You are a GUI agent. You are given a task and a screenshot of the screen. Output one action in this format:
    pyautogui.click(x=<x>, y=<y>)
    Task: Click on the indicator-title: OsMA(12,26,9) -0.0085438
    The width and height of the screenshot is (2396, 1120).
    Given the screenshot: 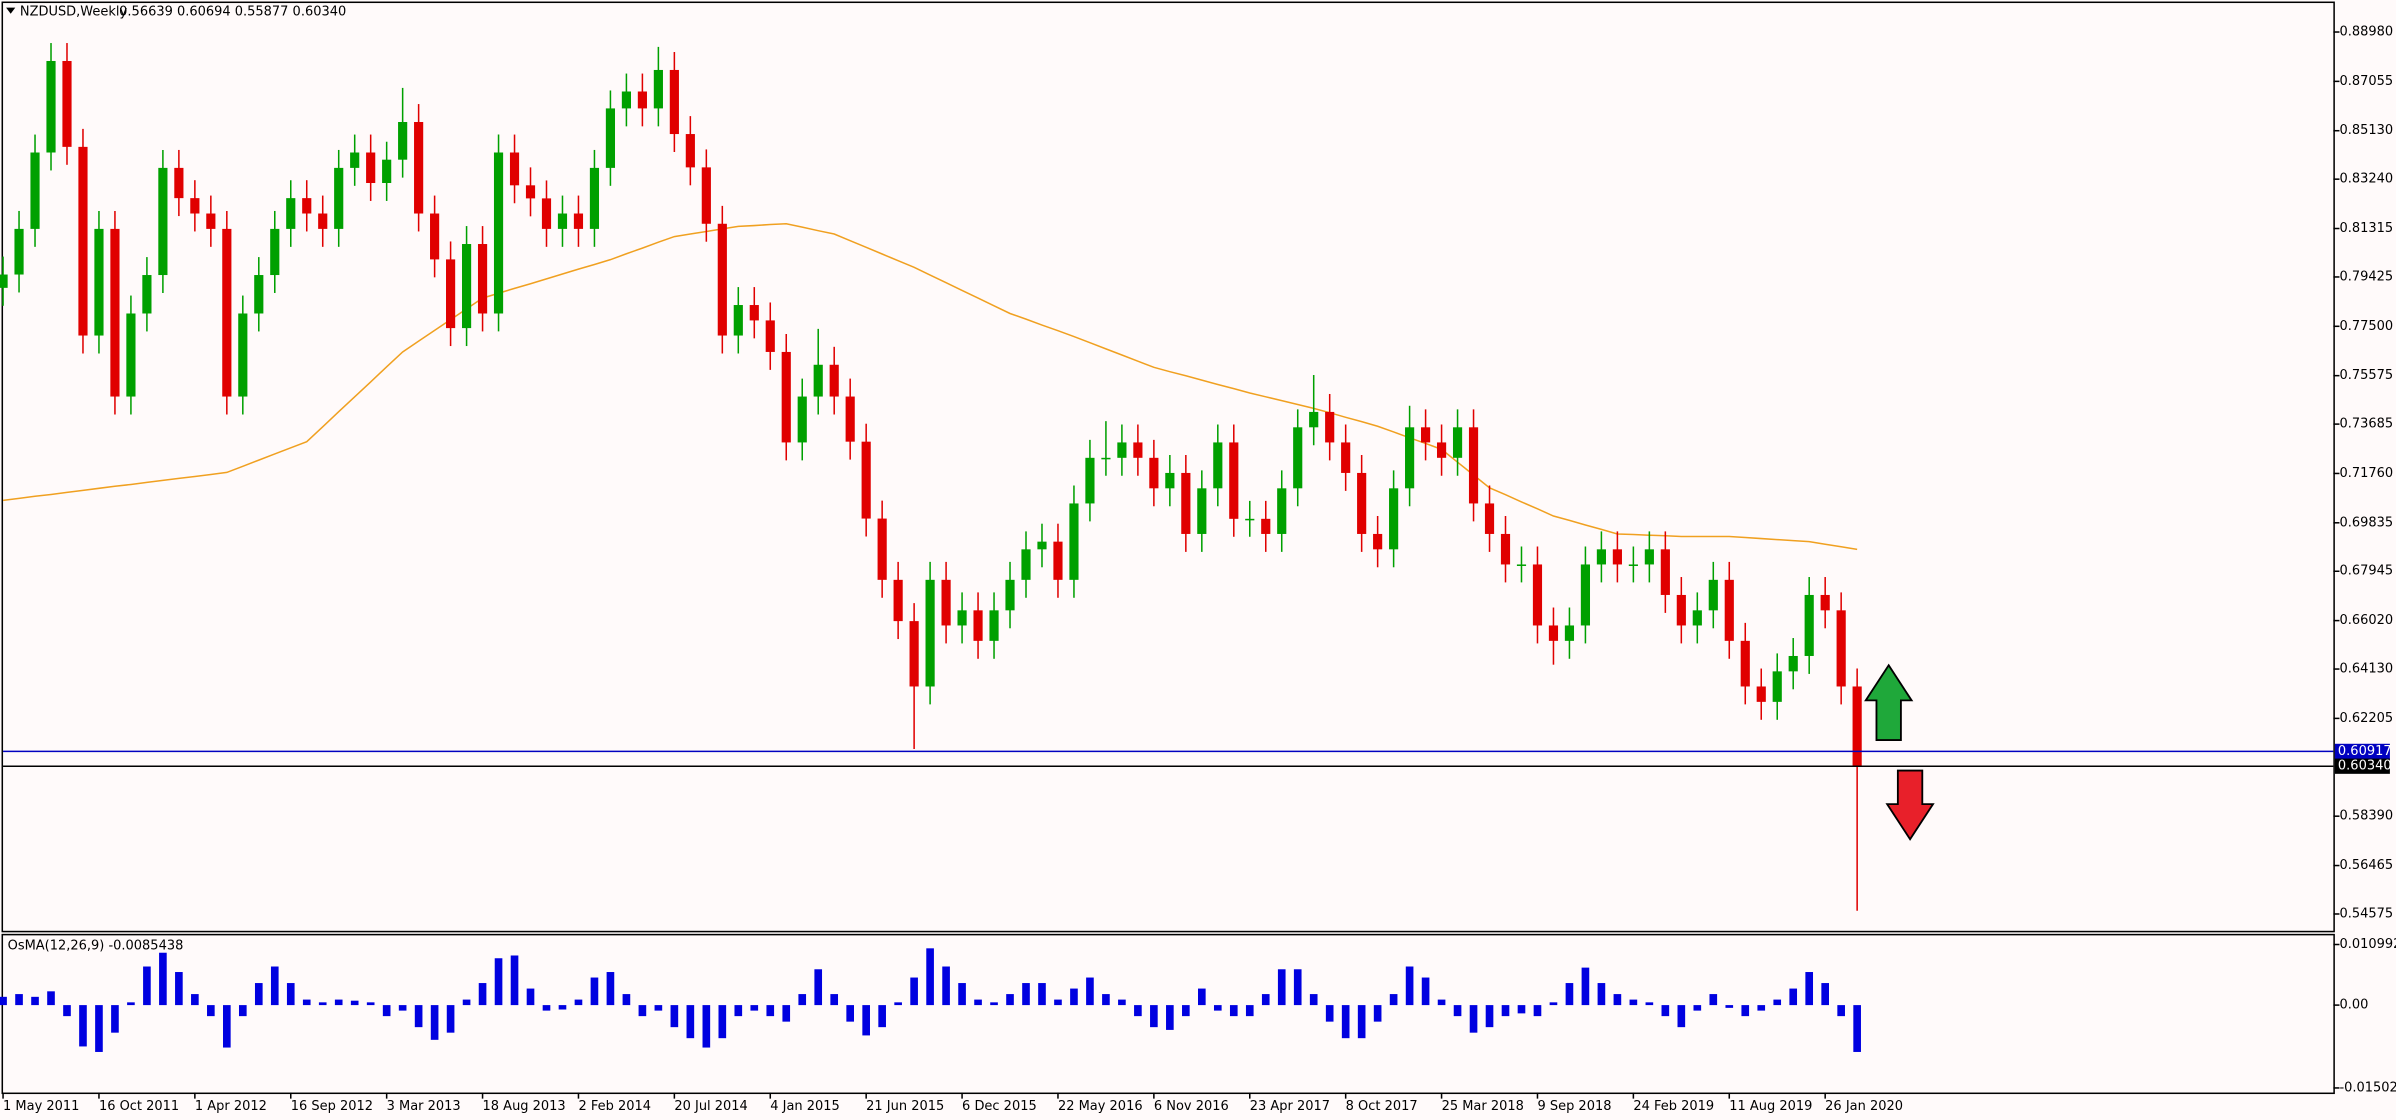 What is the action you would take?
    pyautogui.click(x=96, y=946)
    